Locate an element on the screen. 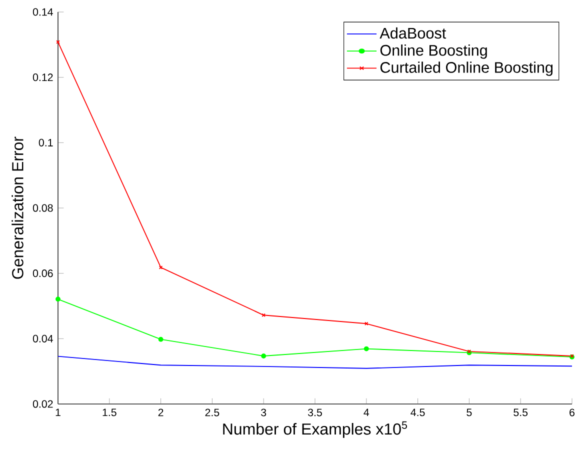 Image resolution: width=578 pixels, height=450 pixels. x-tick-label: 4 is located at coordinates (367, 412).